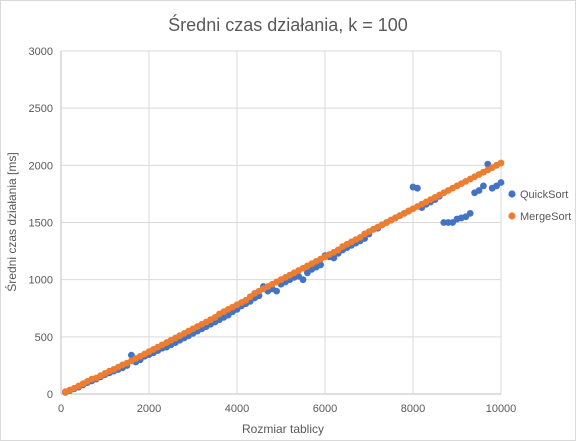  I want to click on legend-label-quicksort: QuickSort, so click(544, 195).